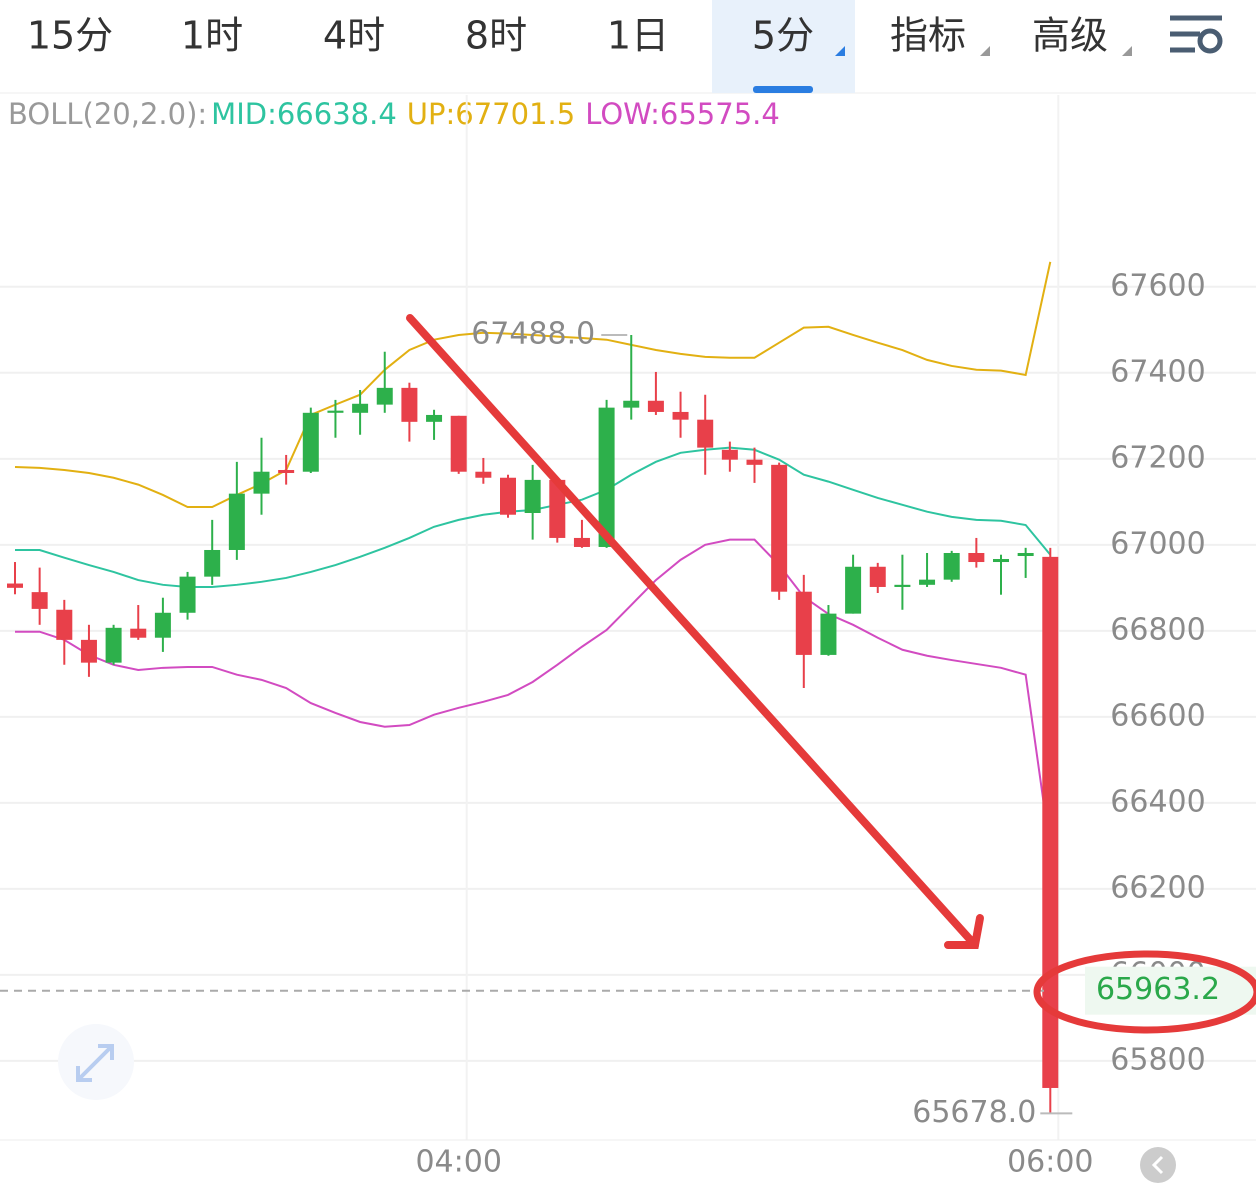  I want to click on x-tick-label: 04:00, so click(458, 1162).